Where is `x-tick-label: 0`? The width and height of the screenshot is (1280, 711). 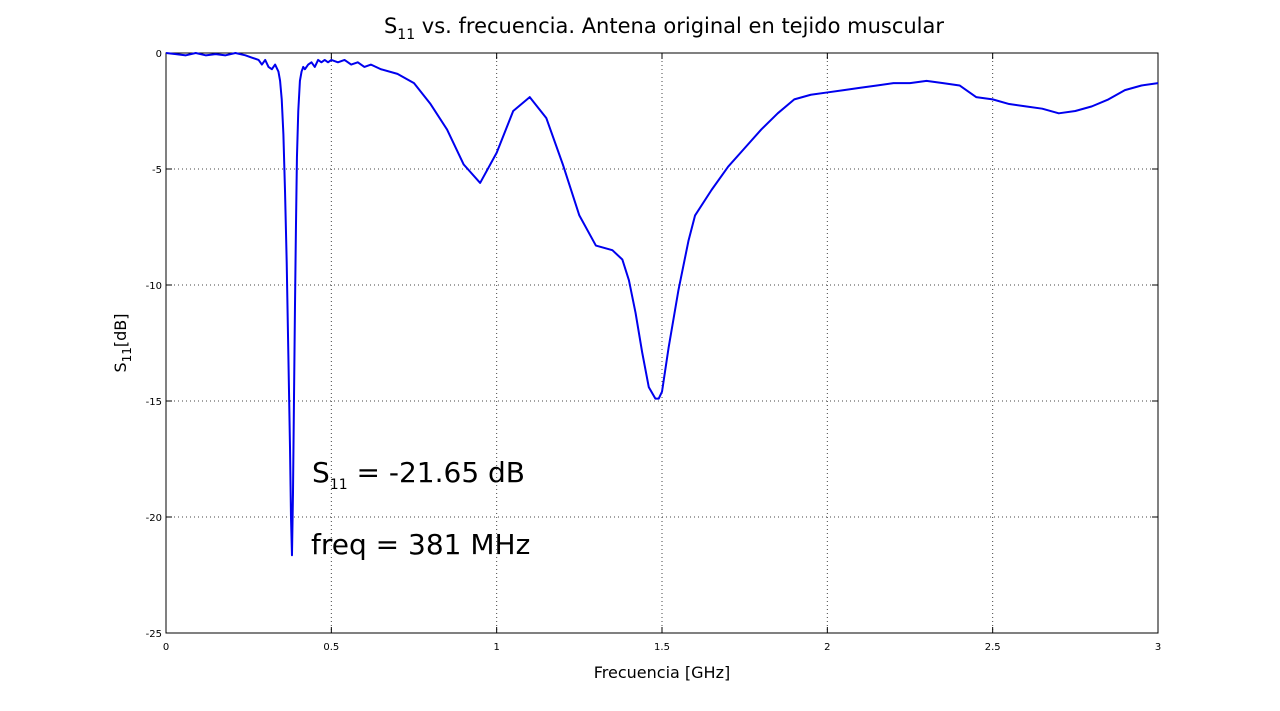
x-tick-label: 0 is located at coordinates (166, 647).